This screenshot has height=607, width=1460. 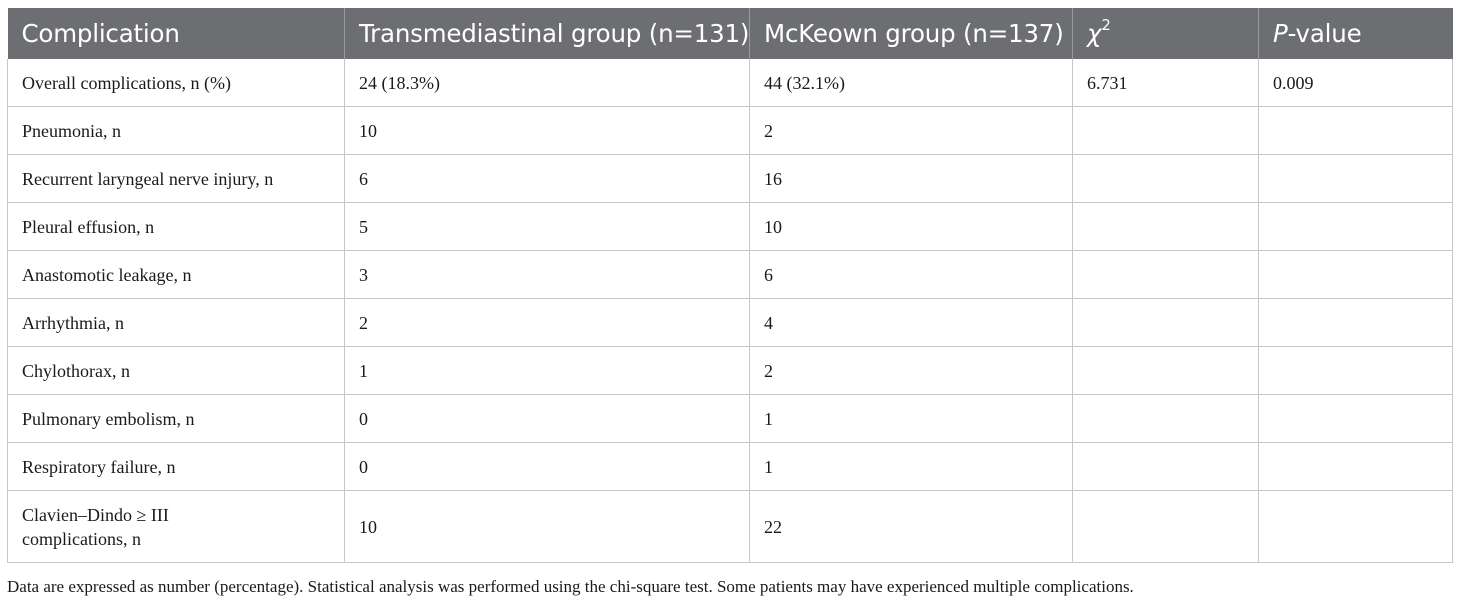 I want to click on table-row: Pleural effusion, n 5 10, so click(x=730, y=226).